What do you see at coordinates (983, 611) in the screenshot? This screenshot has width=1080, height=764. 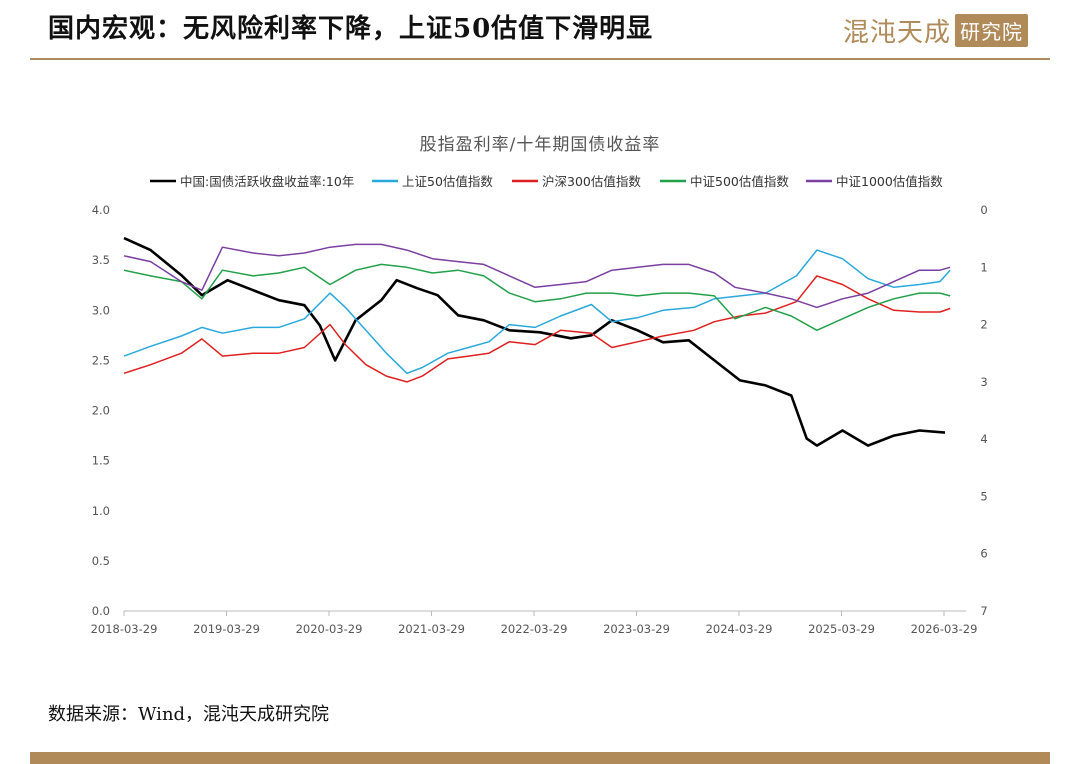 I see `y-right-tick-label: 7` at bounding box center [983, 611].